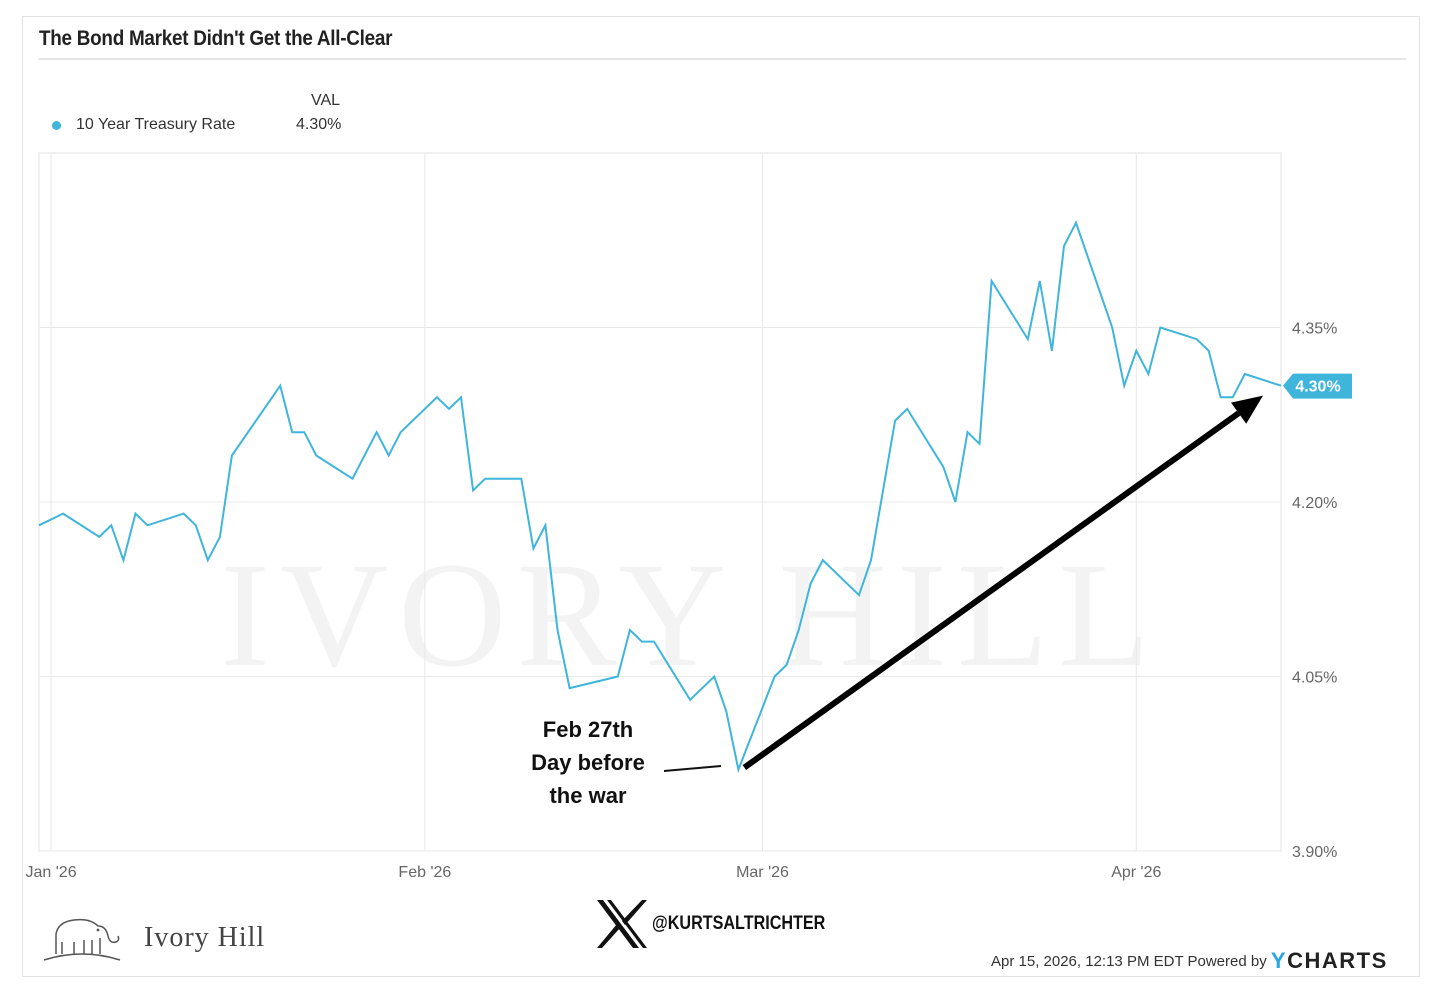 Image resolution: width=1440 pixels, height=996 pixels. I want to click on x-tick-label: Apr '26, so click(1136, 872).